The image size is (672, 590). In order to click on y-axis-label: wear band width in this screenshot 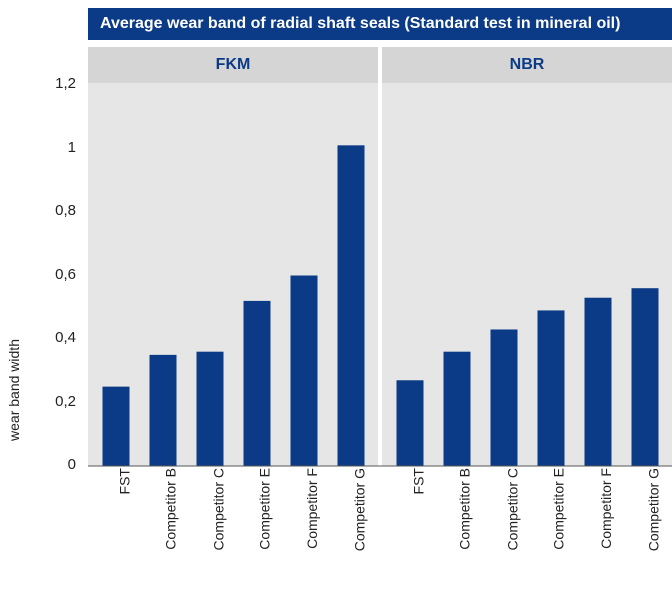, I will do `click(14, 390)`.